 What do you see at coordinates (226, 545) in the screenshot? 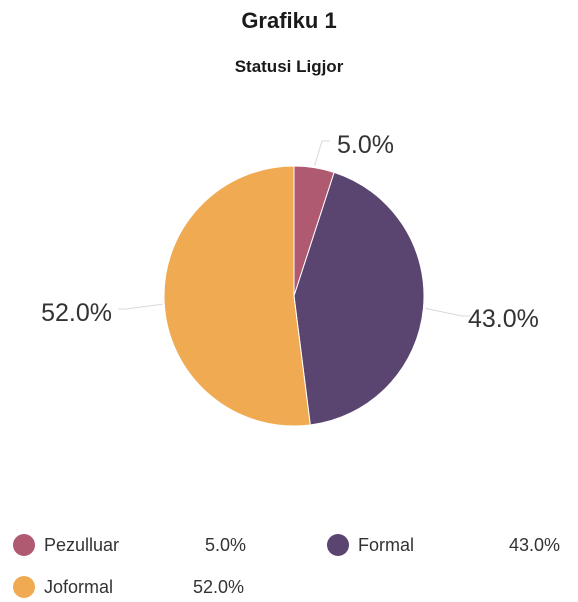
I see `legend-value-pezulluar: 5.0%` at bounding box center [226, 545].